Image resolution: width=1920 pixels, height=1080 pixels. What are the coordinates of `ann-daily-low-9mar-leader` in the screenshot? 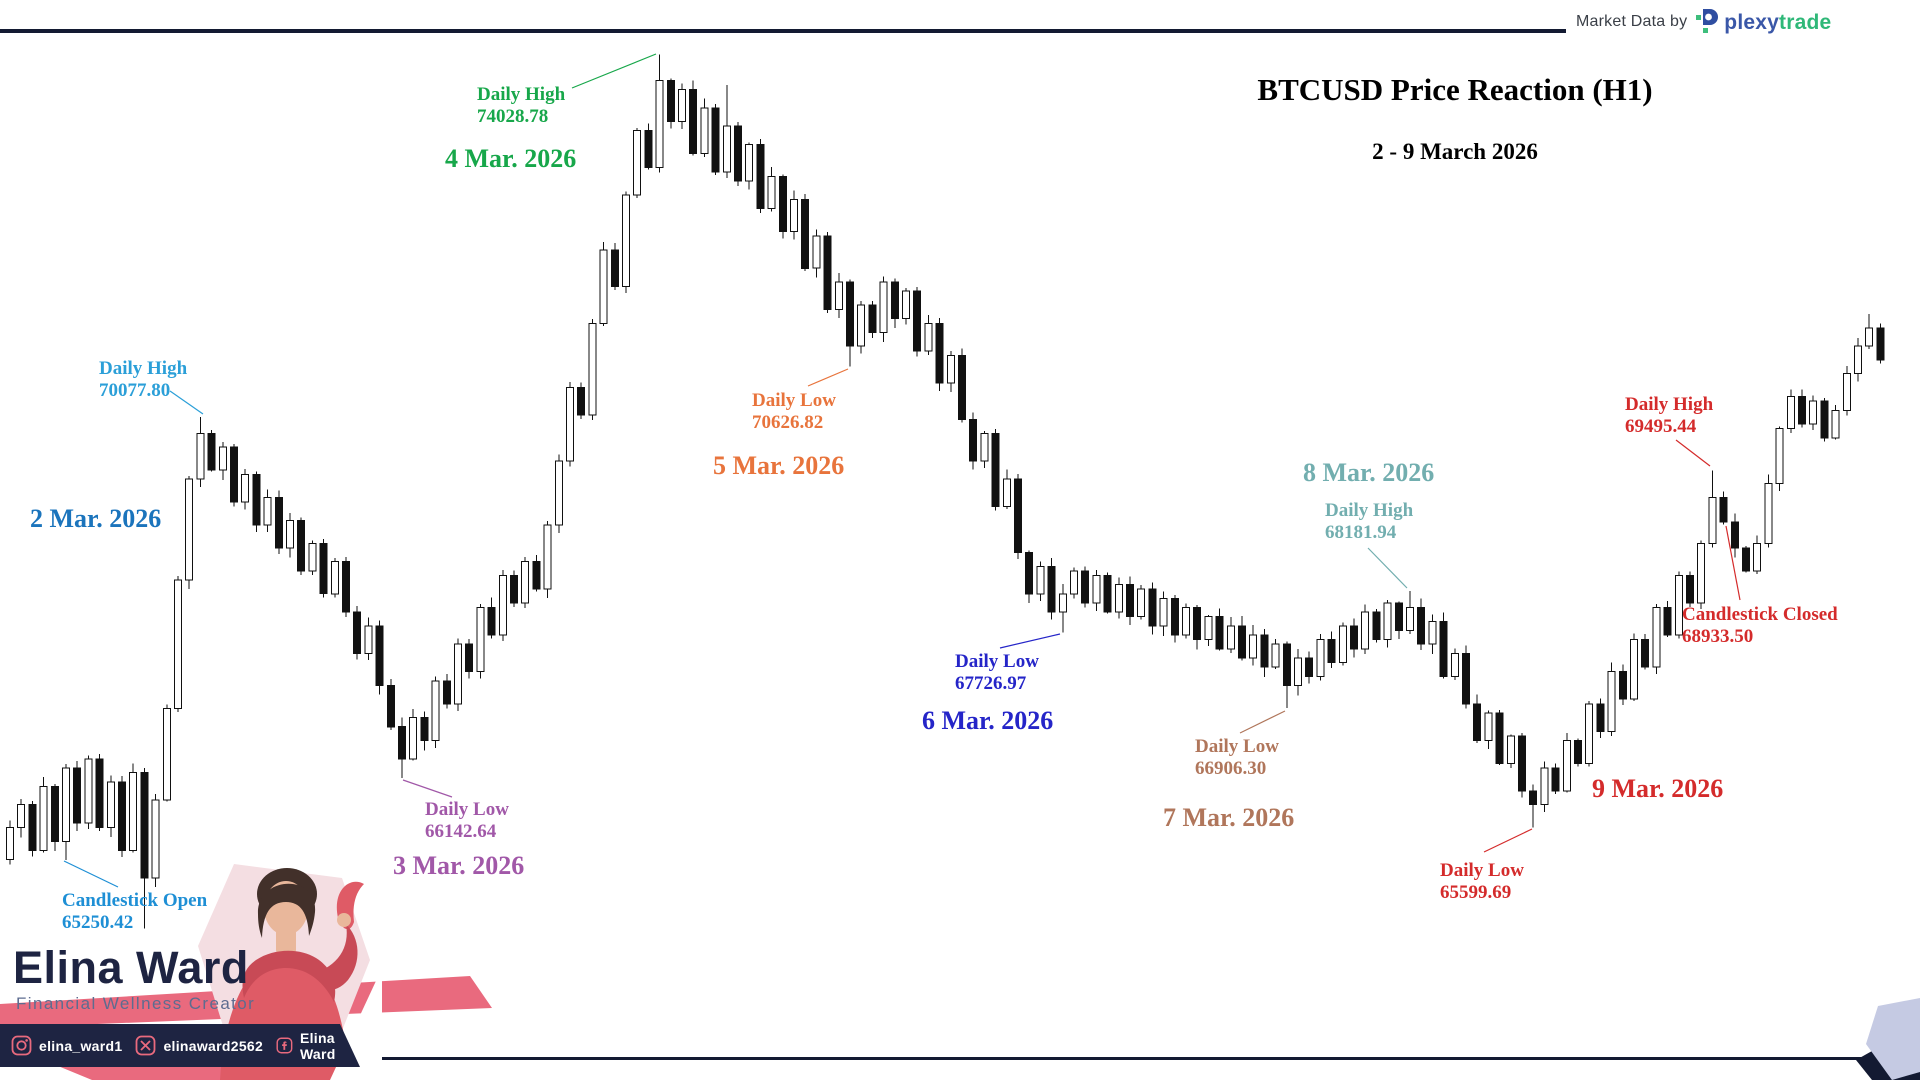 It's located at (1508, 840).